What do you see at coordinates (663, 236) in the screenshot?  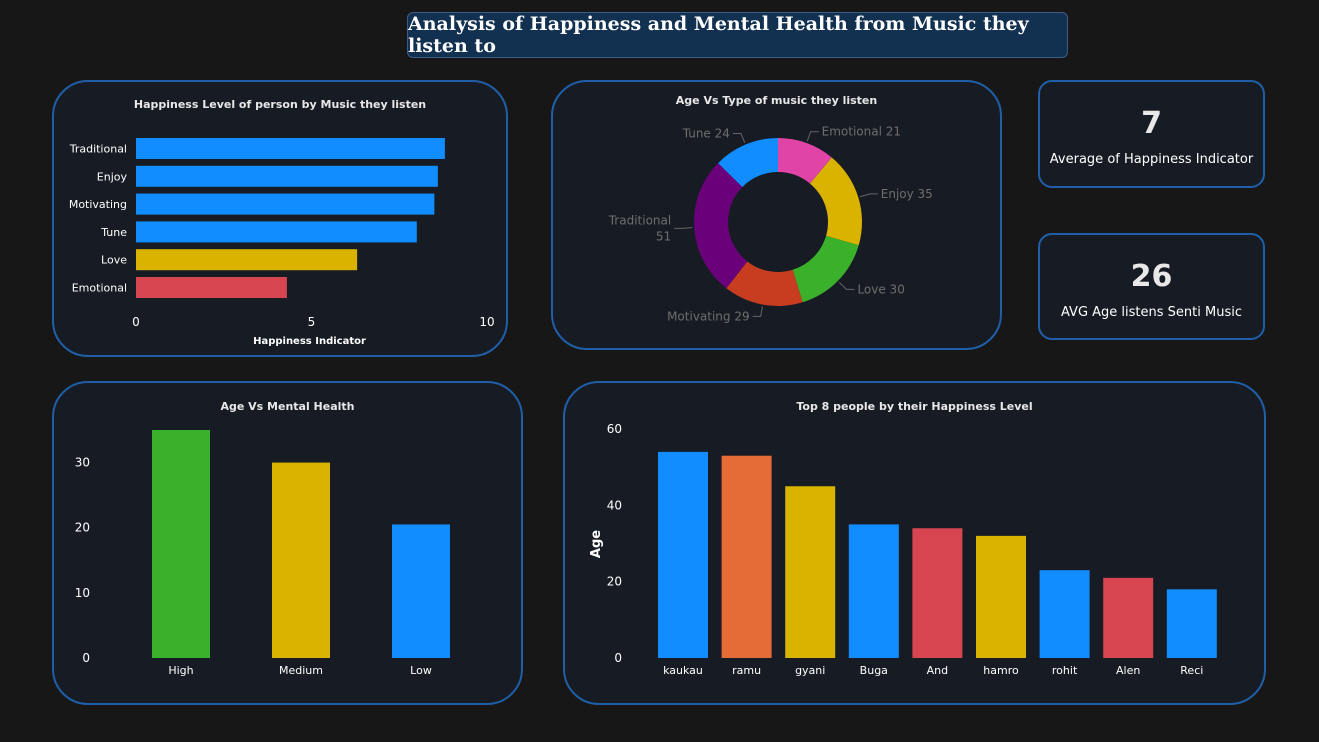 I see `slice-label: 51` at bounding box center [663, 236].